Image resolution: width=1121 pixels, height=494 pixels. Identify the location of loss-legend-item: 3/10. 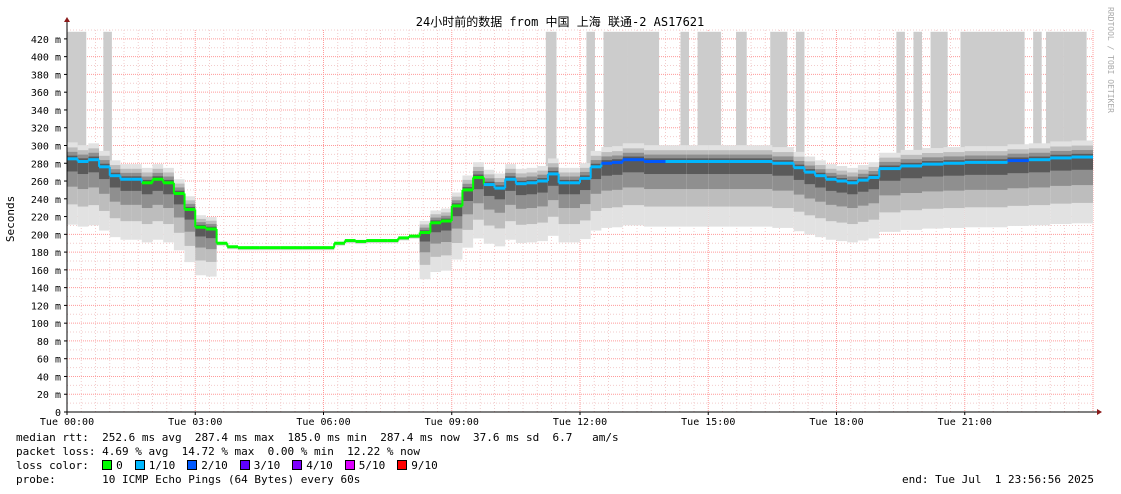
(259, 465).